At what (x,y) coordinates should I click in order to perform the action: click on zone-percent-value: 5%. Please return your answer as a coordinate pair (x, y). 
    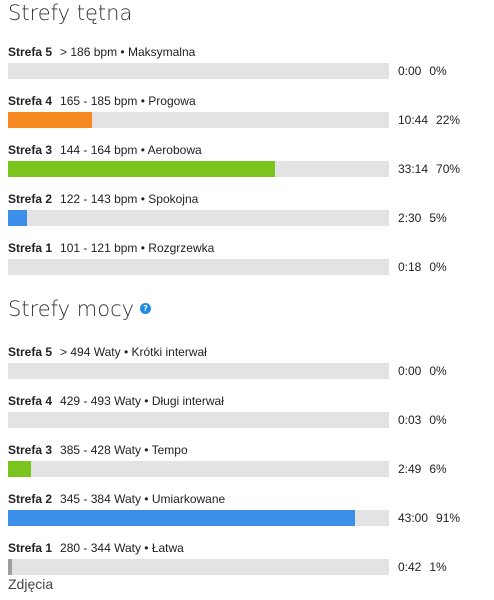
    Looking at the image, I should click on (438, 218).